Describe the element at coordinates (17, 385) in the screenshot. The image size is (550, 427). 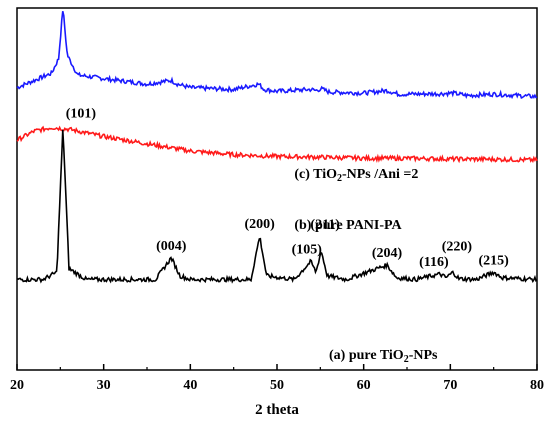
I see `x-tick-label: 20` at that location.